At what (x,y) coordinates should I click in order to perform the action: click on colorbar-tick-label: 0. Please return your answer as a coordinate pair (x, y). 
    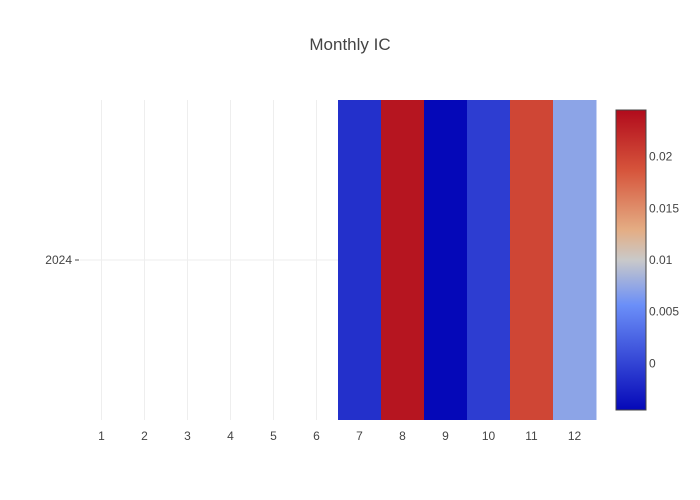
    Looking at the image, I should click on (652, 363).